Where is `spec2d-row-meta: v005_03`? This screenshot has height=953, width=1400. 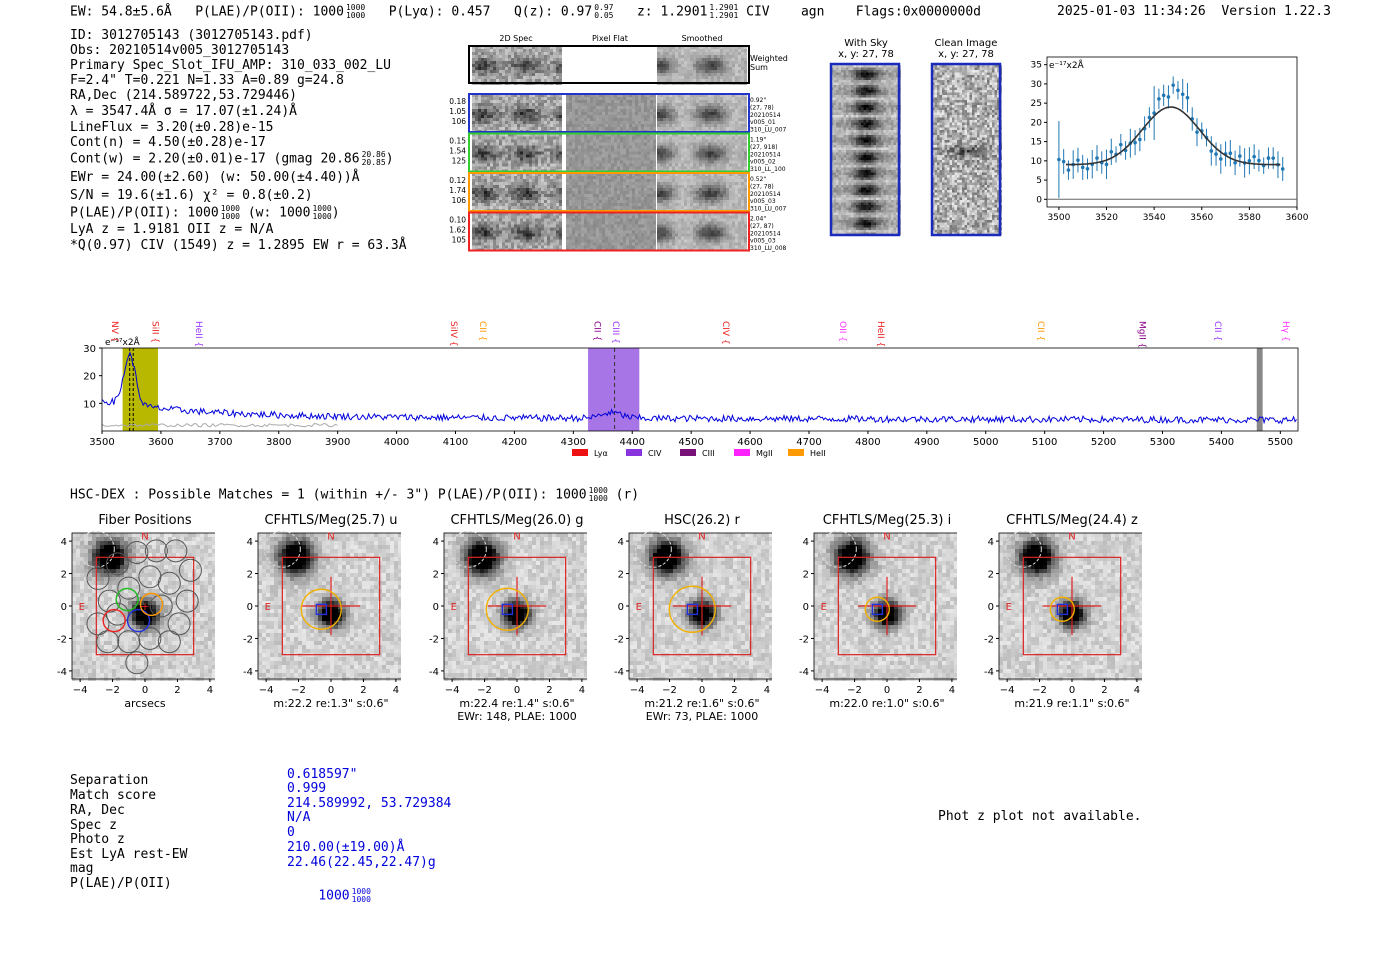 spec2d-row-meta: v005_03 is located at coordinates (763, 201).